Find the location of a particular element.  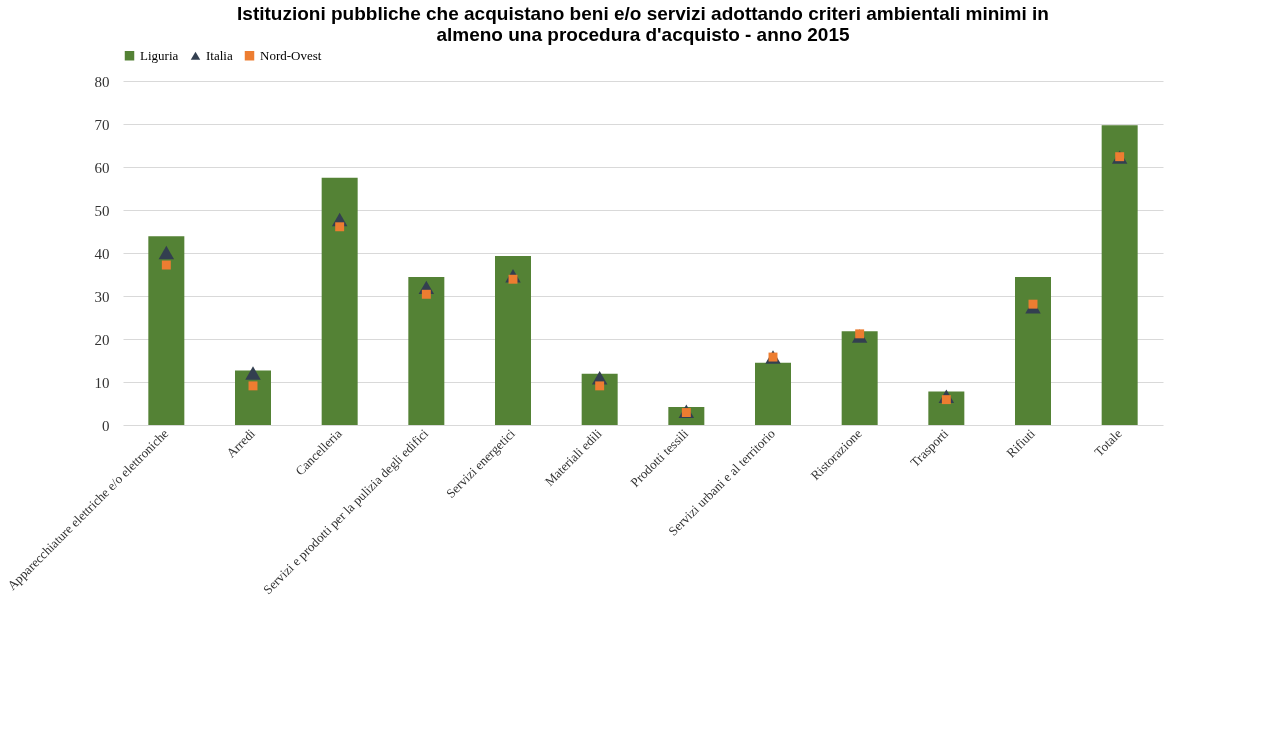

legend-label: Liguria is located at coordinates (159, 55).